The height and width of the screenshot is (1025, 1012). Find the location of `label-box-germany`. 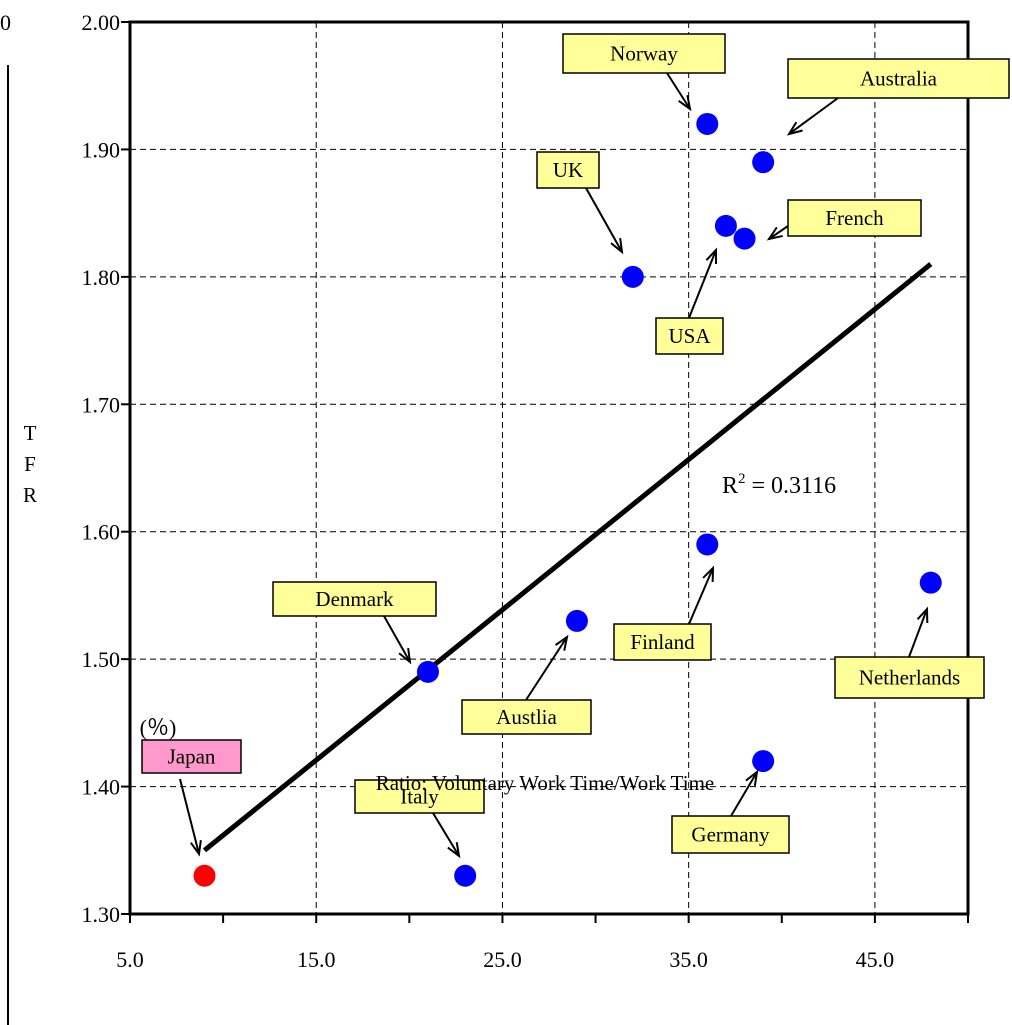

label-box-germany is located at coordinates (730, 834).